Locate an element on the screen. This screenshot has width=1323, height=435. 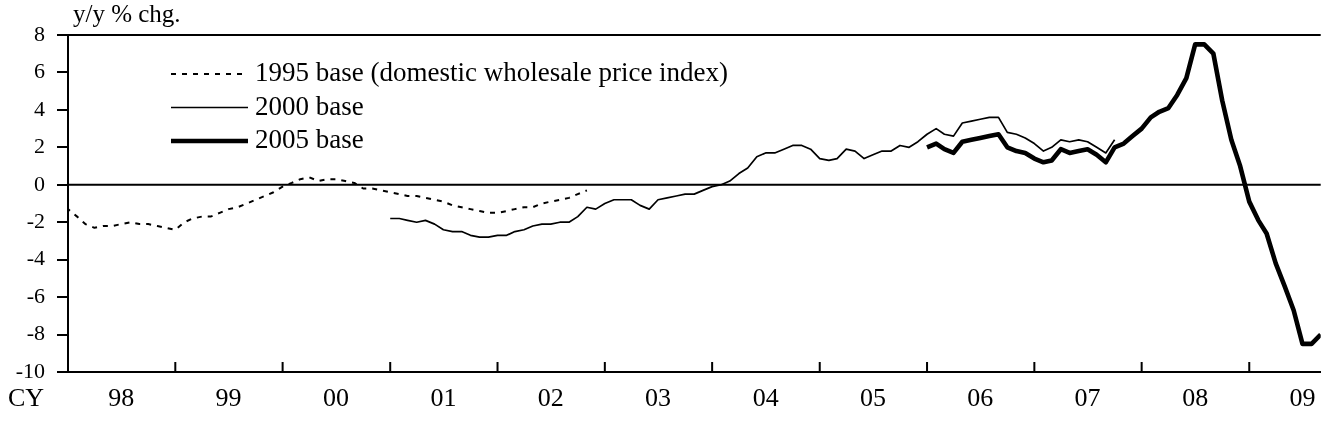
x-tick-label: 04 is located at coordinates (765, 398).